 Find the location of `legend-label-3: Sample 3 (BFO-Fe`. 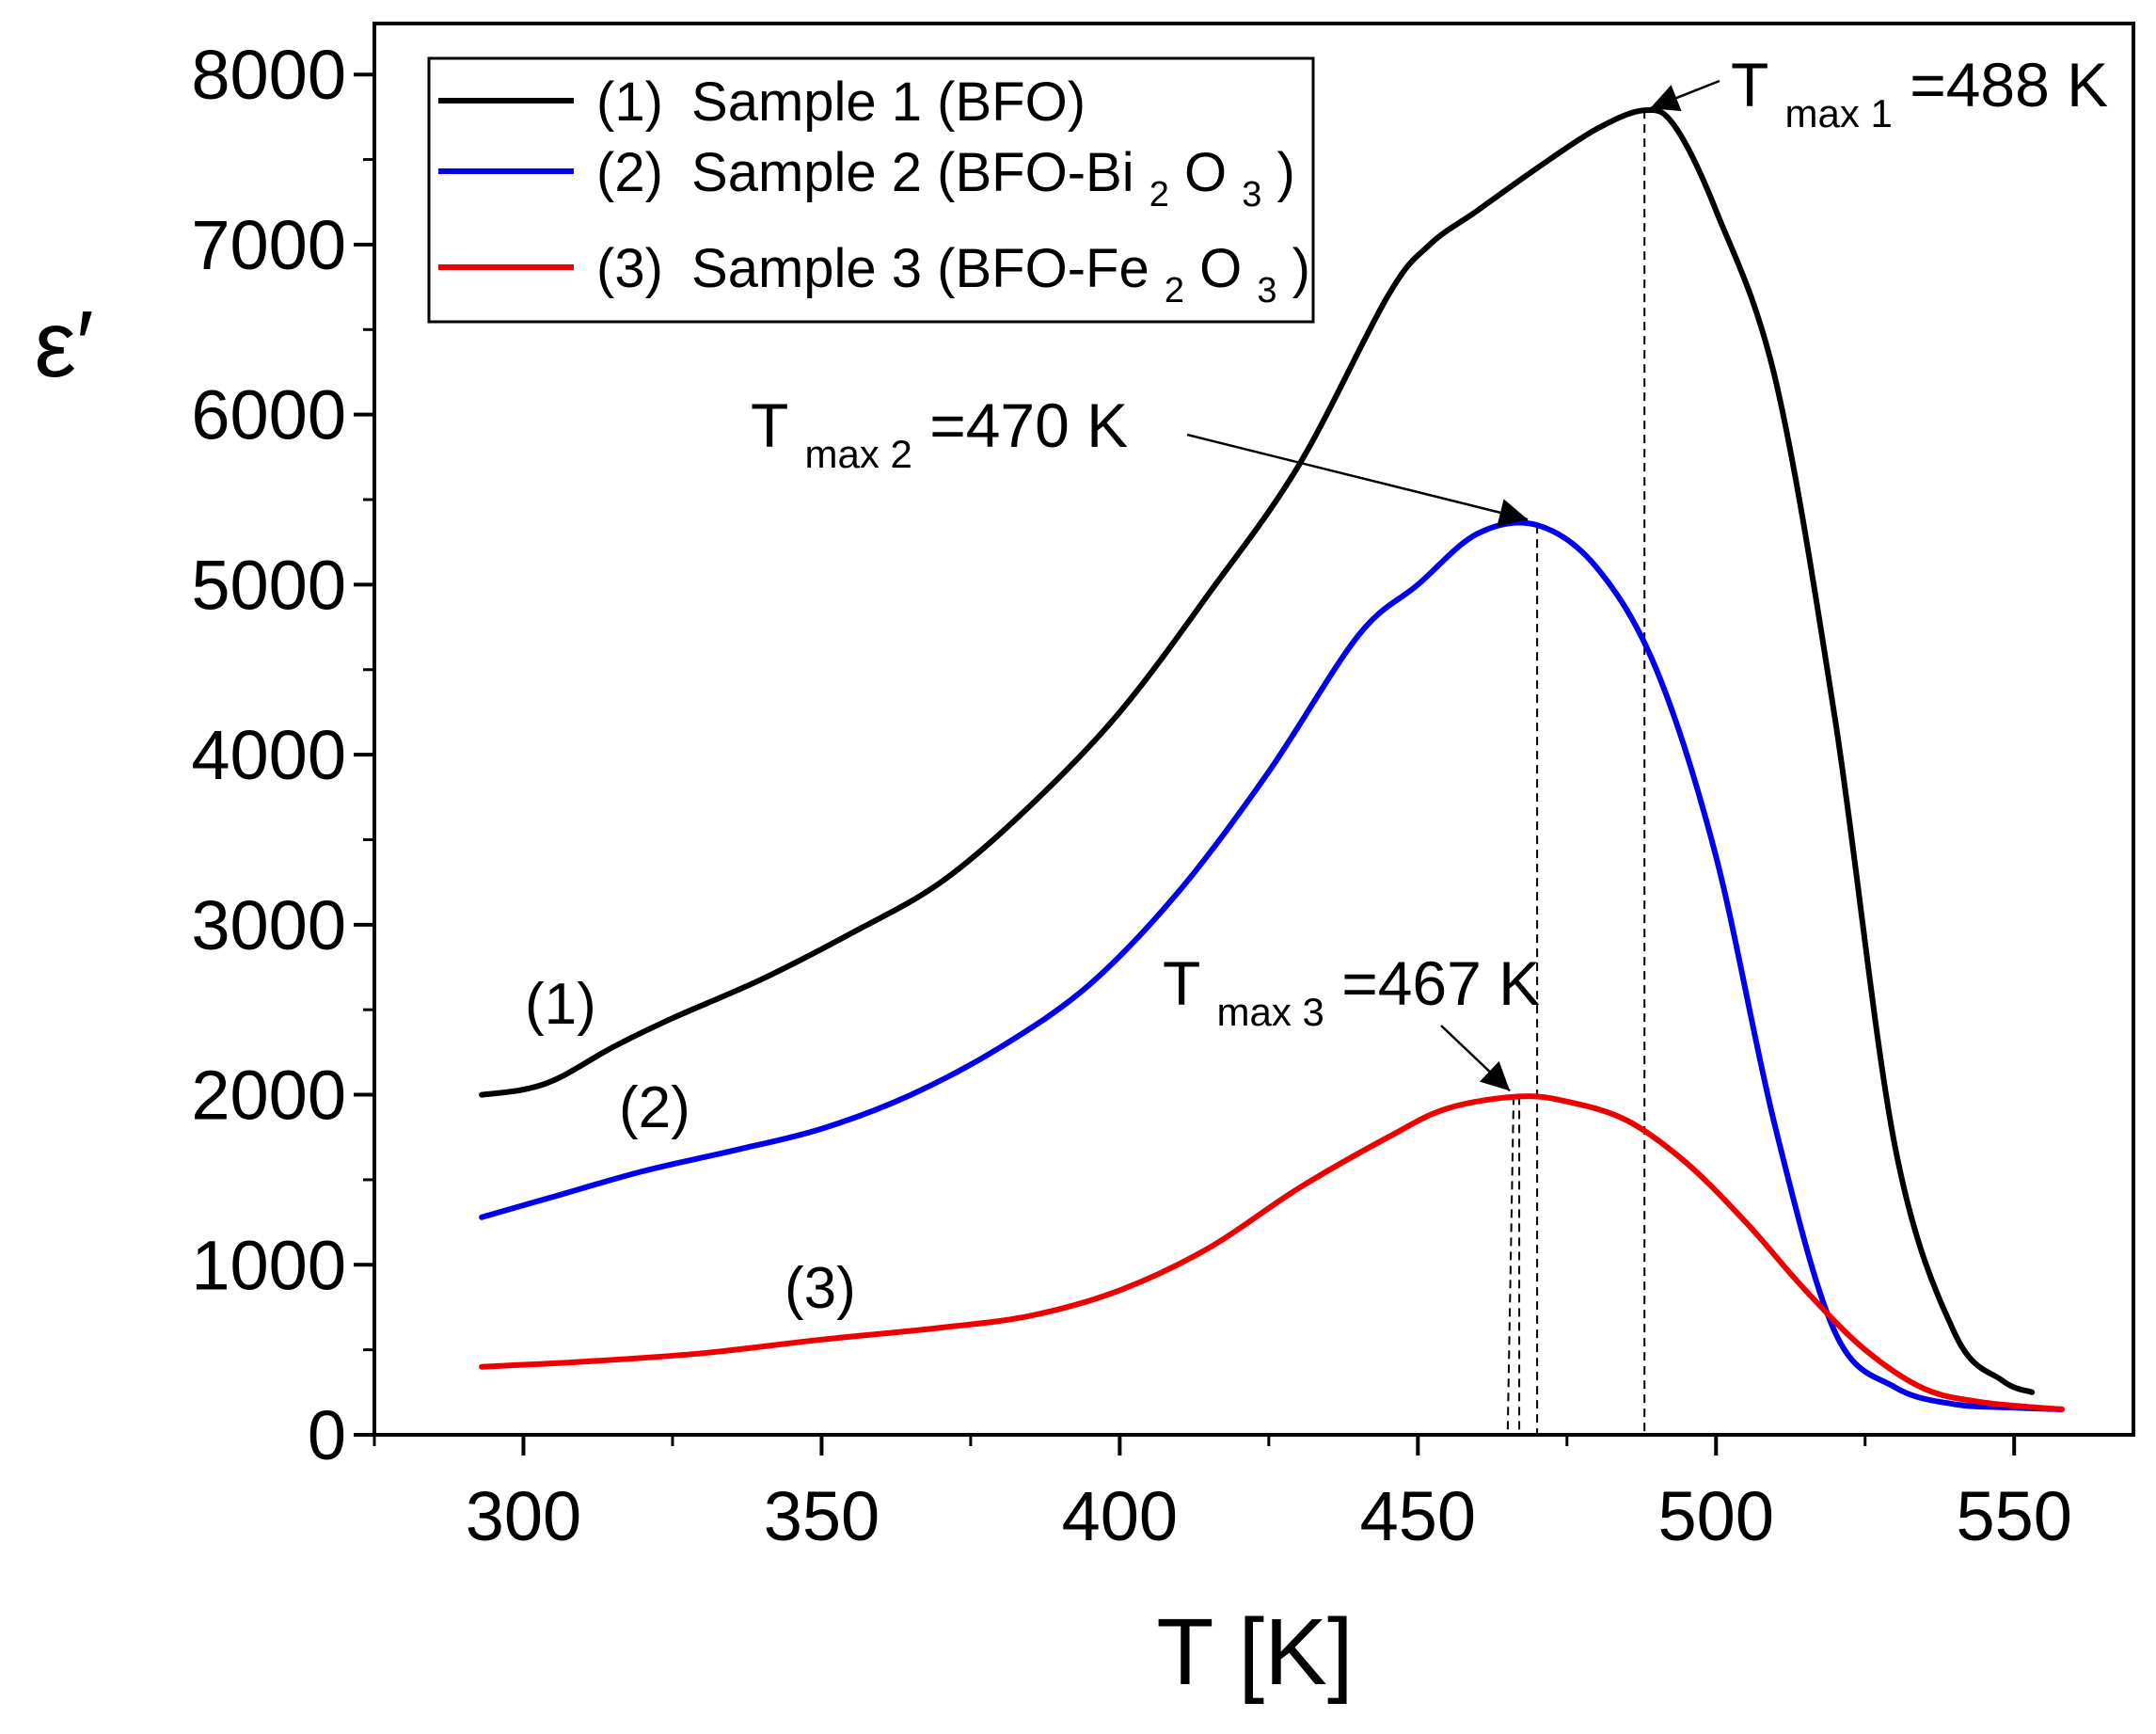

legend-label-3: Sample 3 (BFO-Fe is located at coordinates (920, 268).